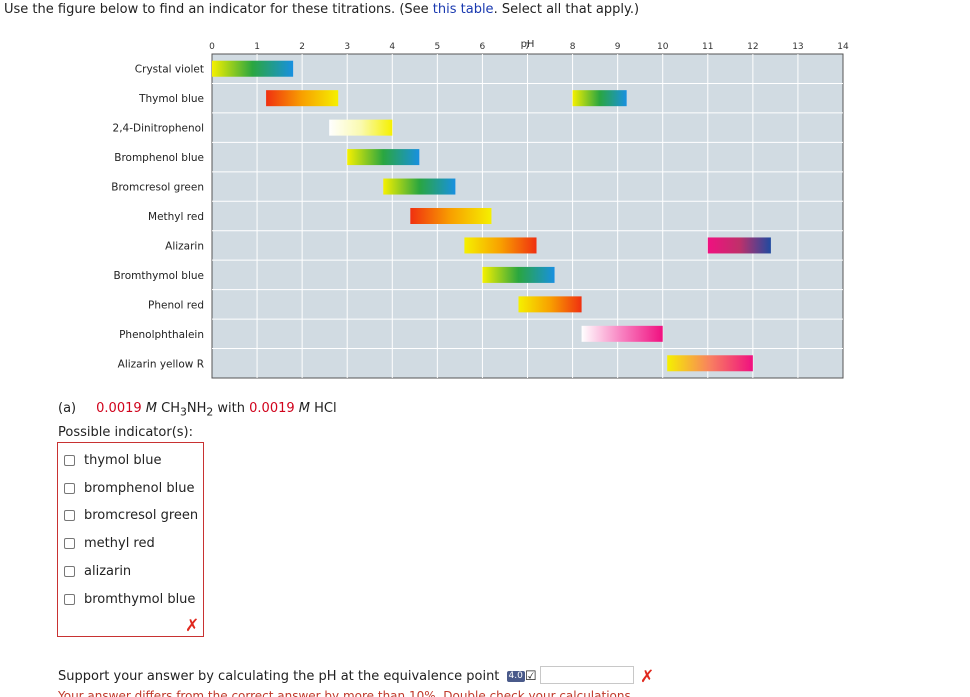  I want to click on option-methyl-red: methyl red, so click(109, 543).